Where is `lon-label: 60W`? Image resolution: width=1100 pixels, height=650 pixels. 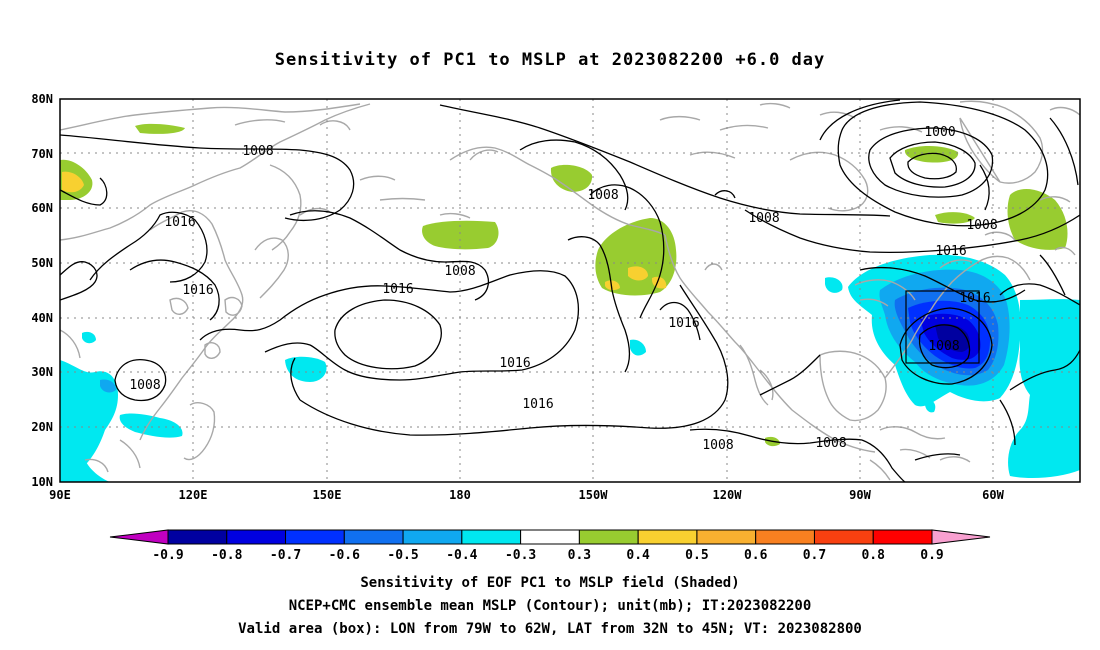
lon-label: 60W is located at coordinates (993, 495).